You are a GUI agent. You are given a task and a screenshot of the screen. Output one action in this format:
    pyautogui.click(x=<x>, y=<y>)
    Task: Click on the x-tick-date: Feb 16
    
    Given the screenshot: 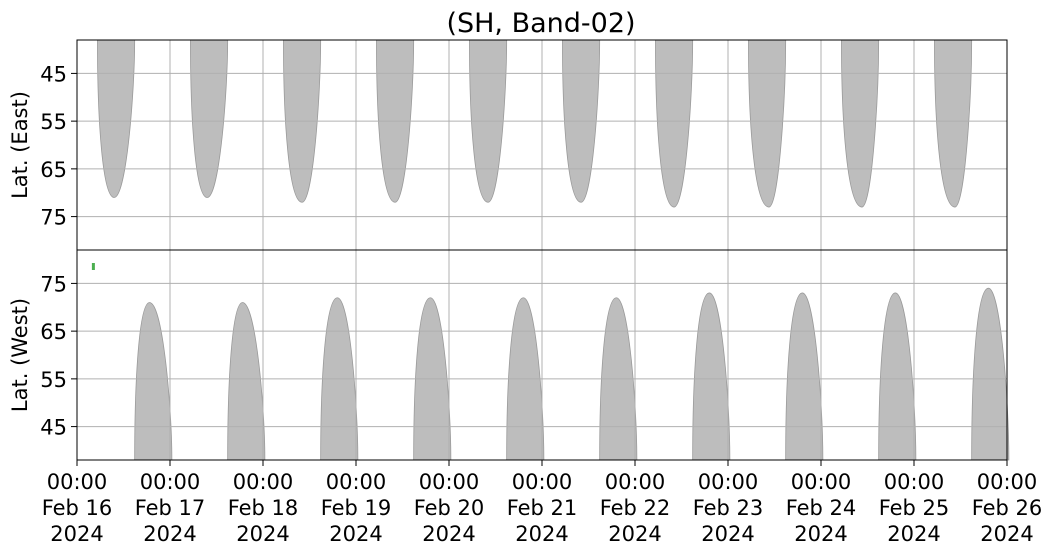 What is the action you would take?
    pyautogui.click(x=77, y=508)
    